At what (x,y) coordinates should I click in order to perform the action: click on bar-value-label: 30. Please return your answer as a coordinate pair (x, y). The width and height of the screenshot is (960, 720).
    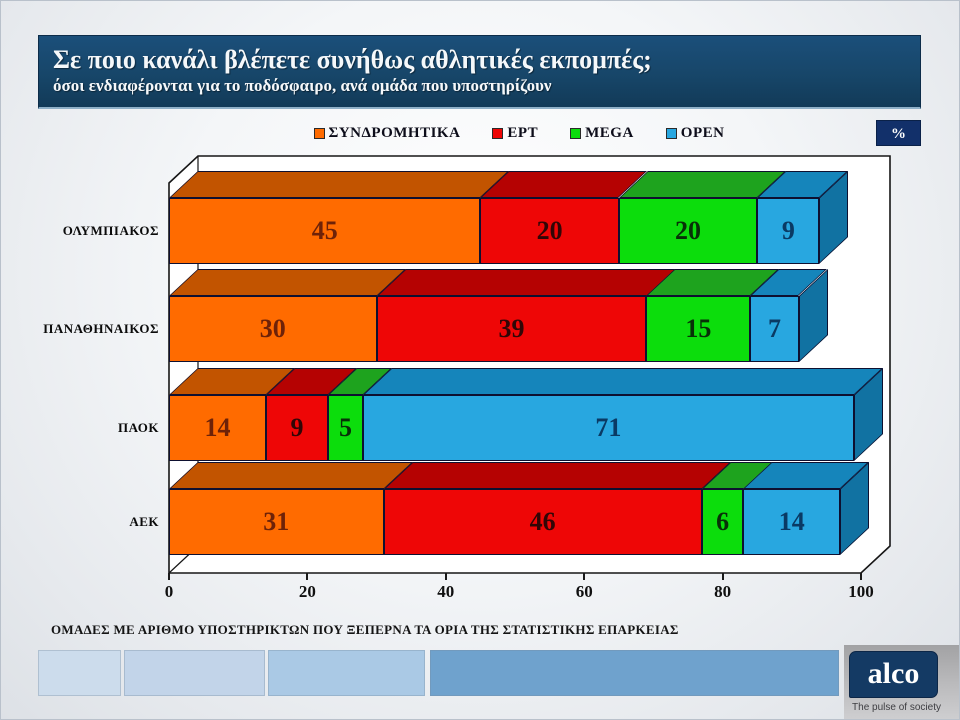
    Looking at the image, I should click on (272, 328).